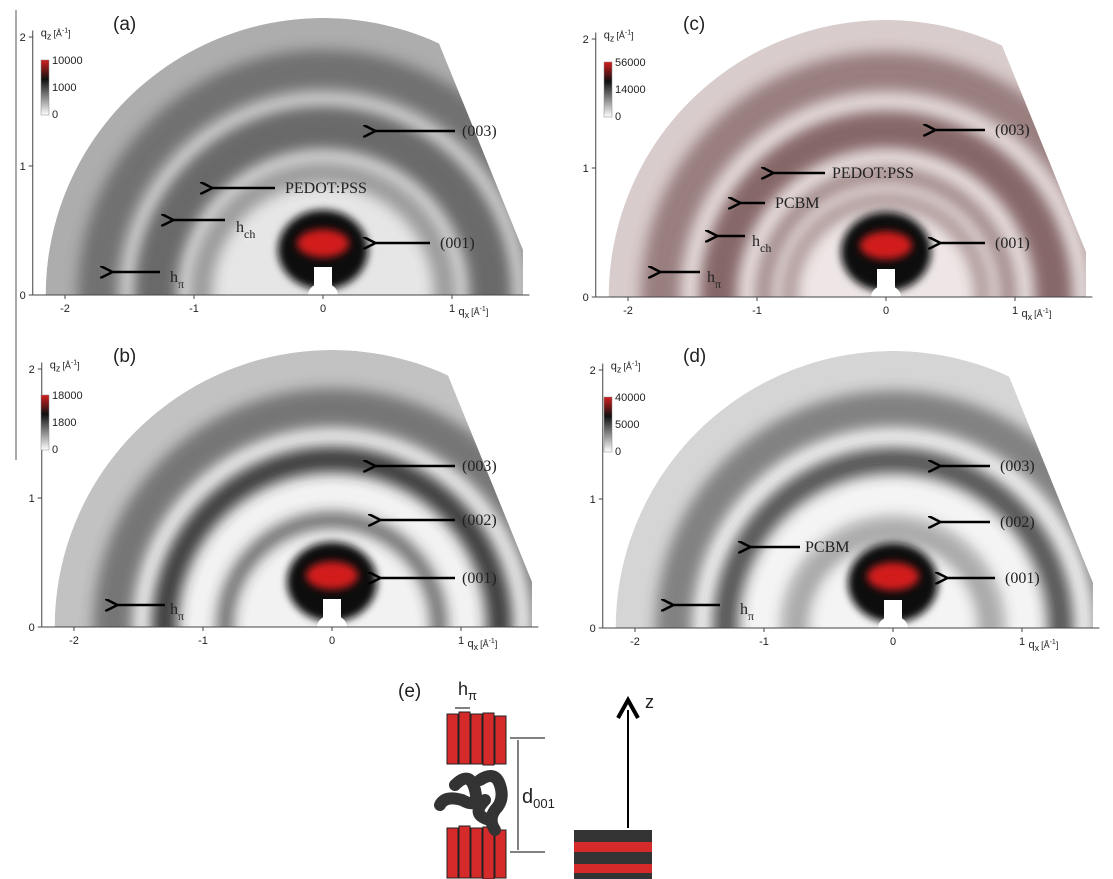 The width and height of the screenshot is (1113, 879). What do you see at coordinates (467, 691) in the screenshot?
I see `h-label: hπ` at bounding box center [467, 691].